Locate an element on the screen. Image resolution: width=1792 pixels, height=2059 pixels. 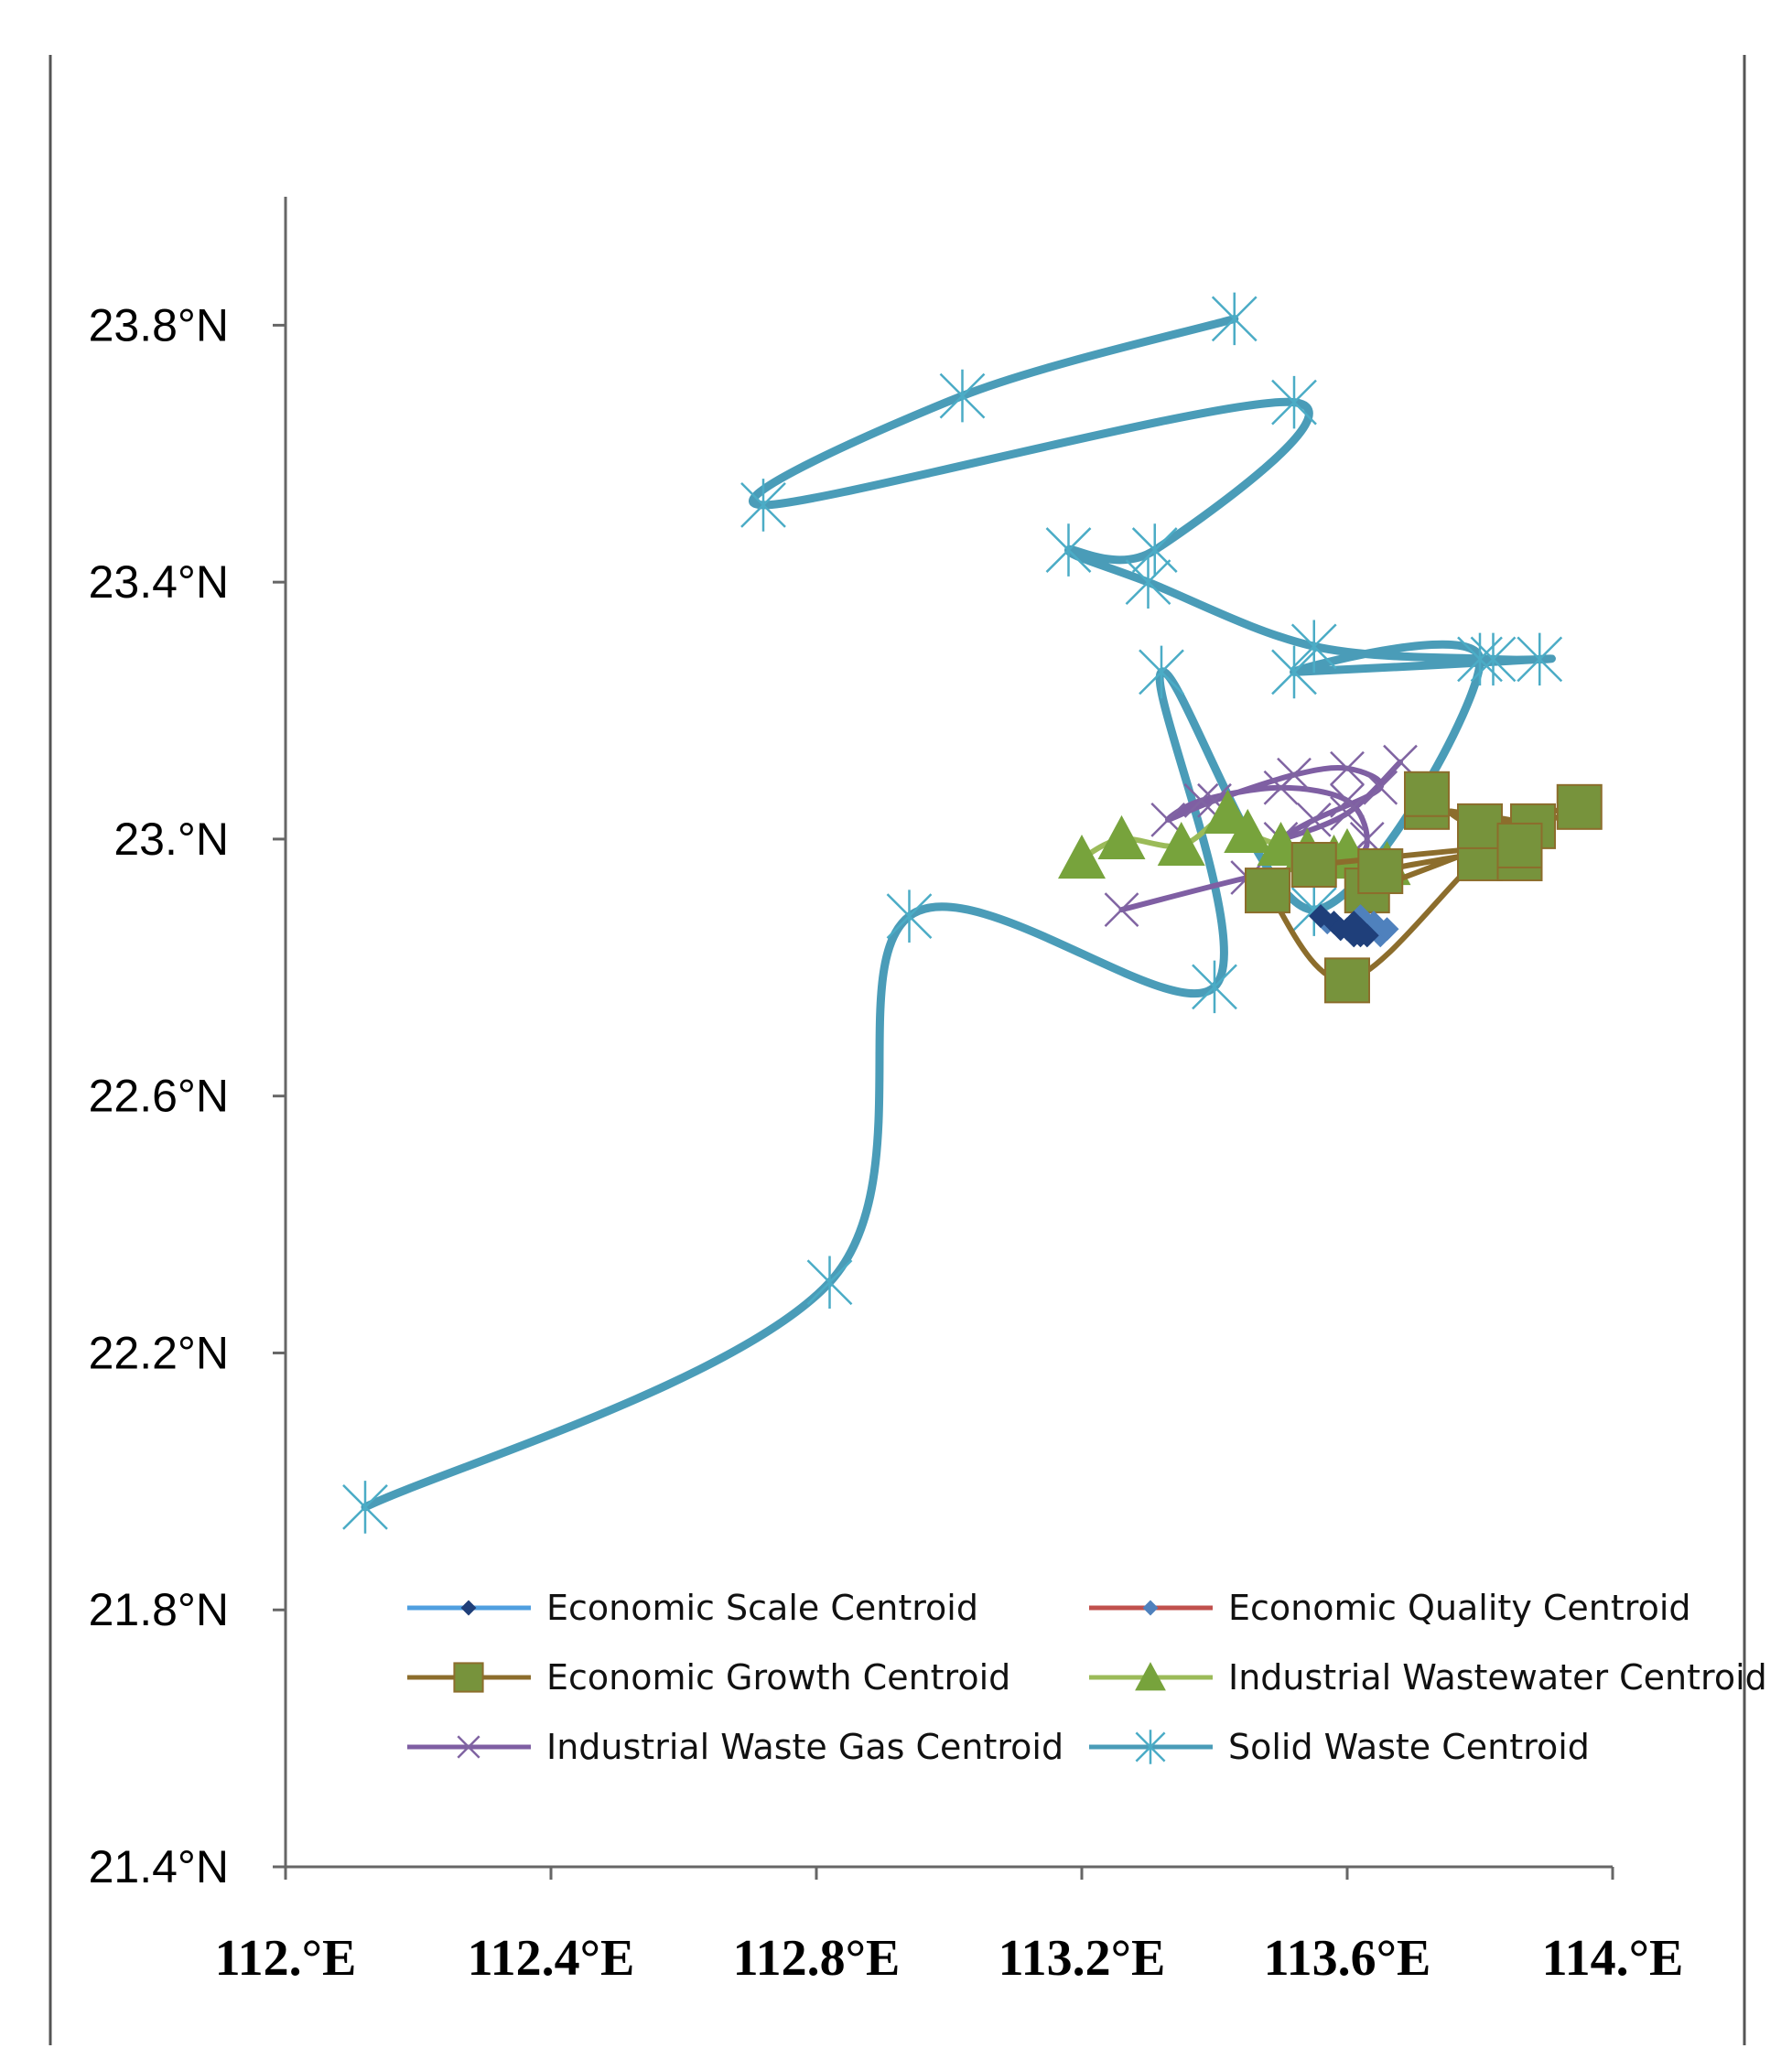
legend-entry: Industrial Waste Gas Centroid is located at coordinates (735, 1747).